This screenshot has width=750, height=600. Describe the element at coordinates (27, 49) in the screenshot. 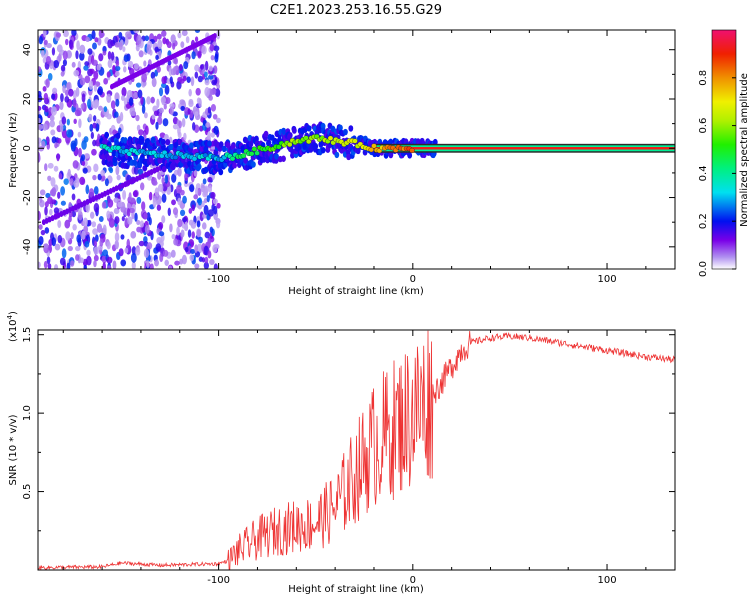

I see `y-tick-label: 40` at that location.